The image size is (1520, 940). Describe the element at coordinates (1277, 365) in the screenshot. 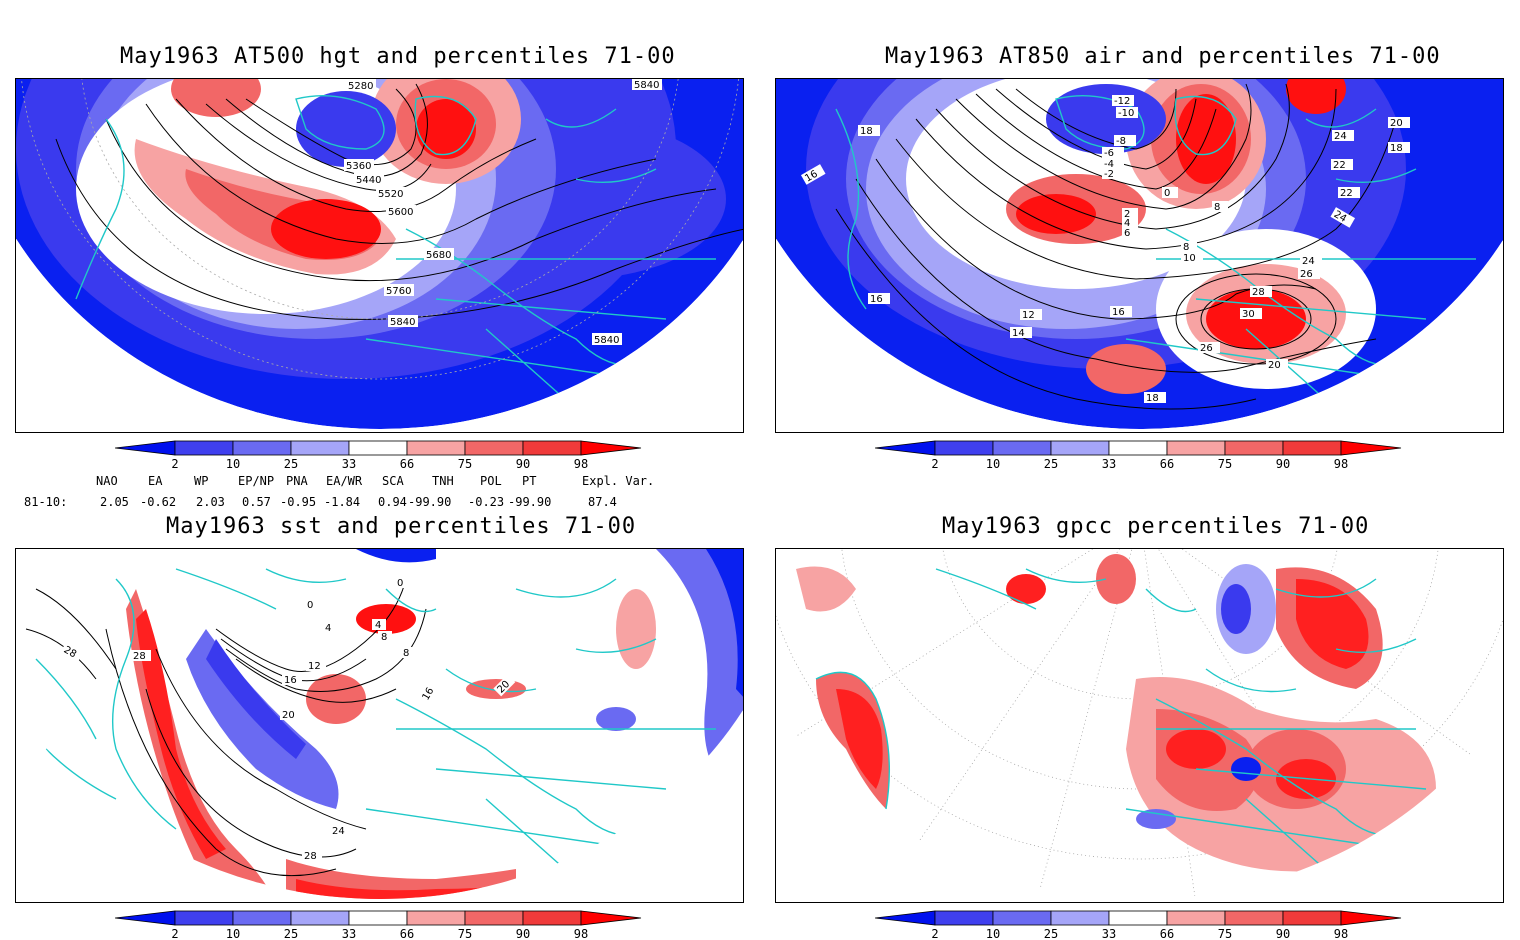

I see `contour-label: 20` at that location.